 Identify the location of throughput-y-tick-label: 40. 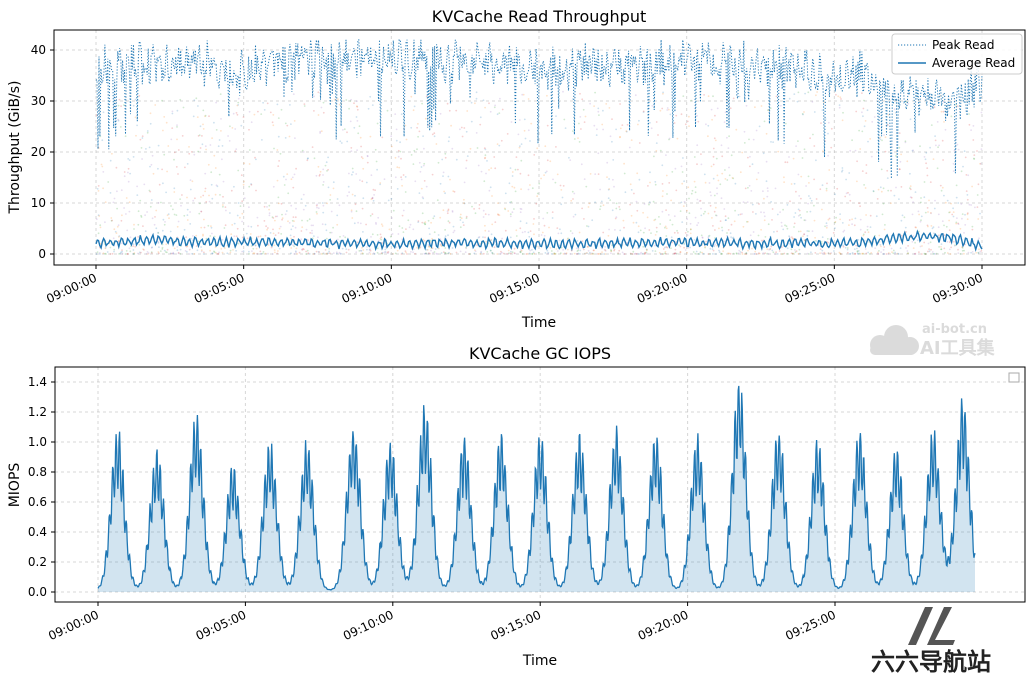
(38, 50).